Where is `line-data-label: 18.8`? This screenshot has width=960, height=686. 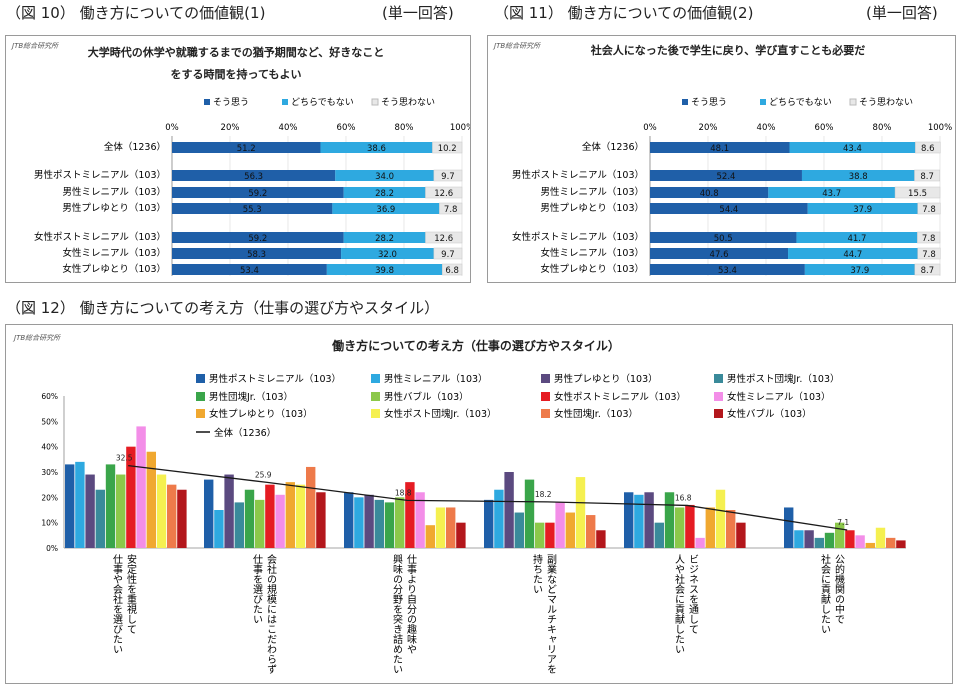 line-data-label: 18.8 is located at coordinates (403, 492).